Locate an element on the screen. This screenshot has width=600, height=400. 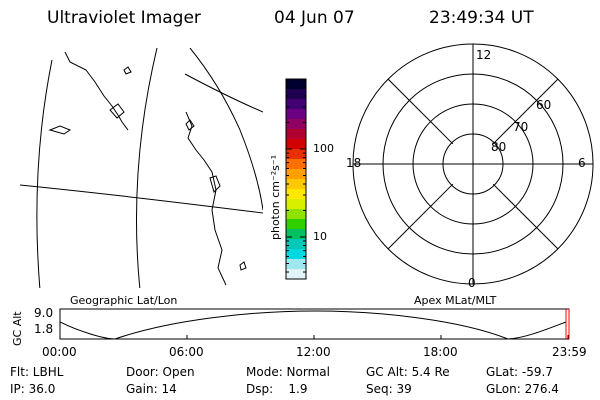
colorbar-unit-label: photon cm⁻²s⁻¹ is located at coordinates (275, 197).